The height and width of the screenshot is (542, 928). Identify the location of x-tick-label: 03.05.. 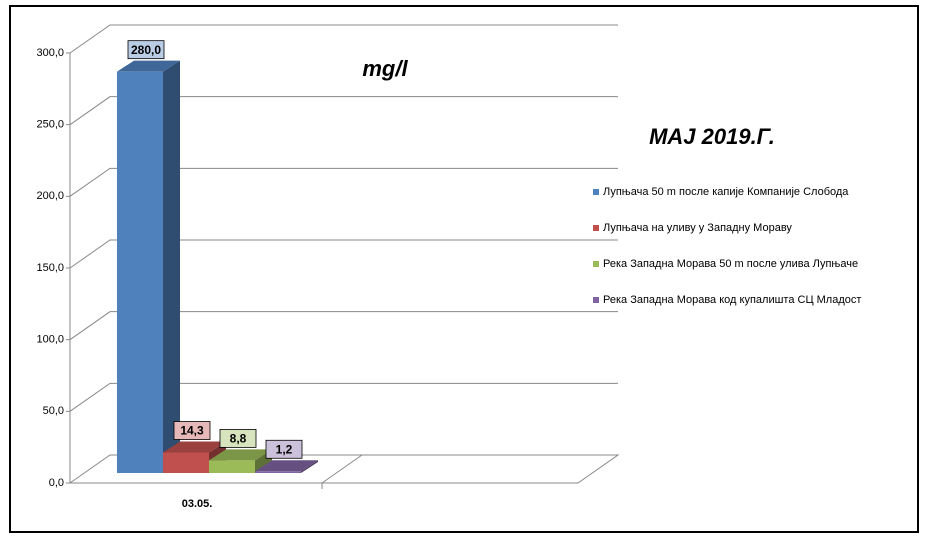
(197, 504).